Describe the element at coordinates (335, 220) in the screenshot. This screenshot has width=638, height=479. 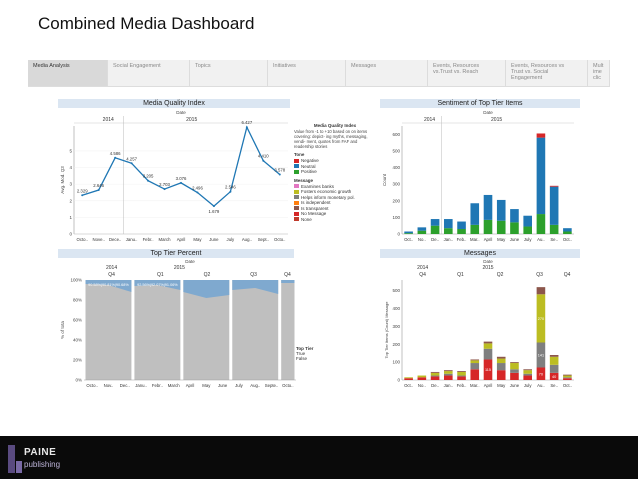
I see `legend-message-item: None` at that location.